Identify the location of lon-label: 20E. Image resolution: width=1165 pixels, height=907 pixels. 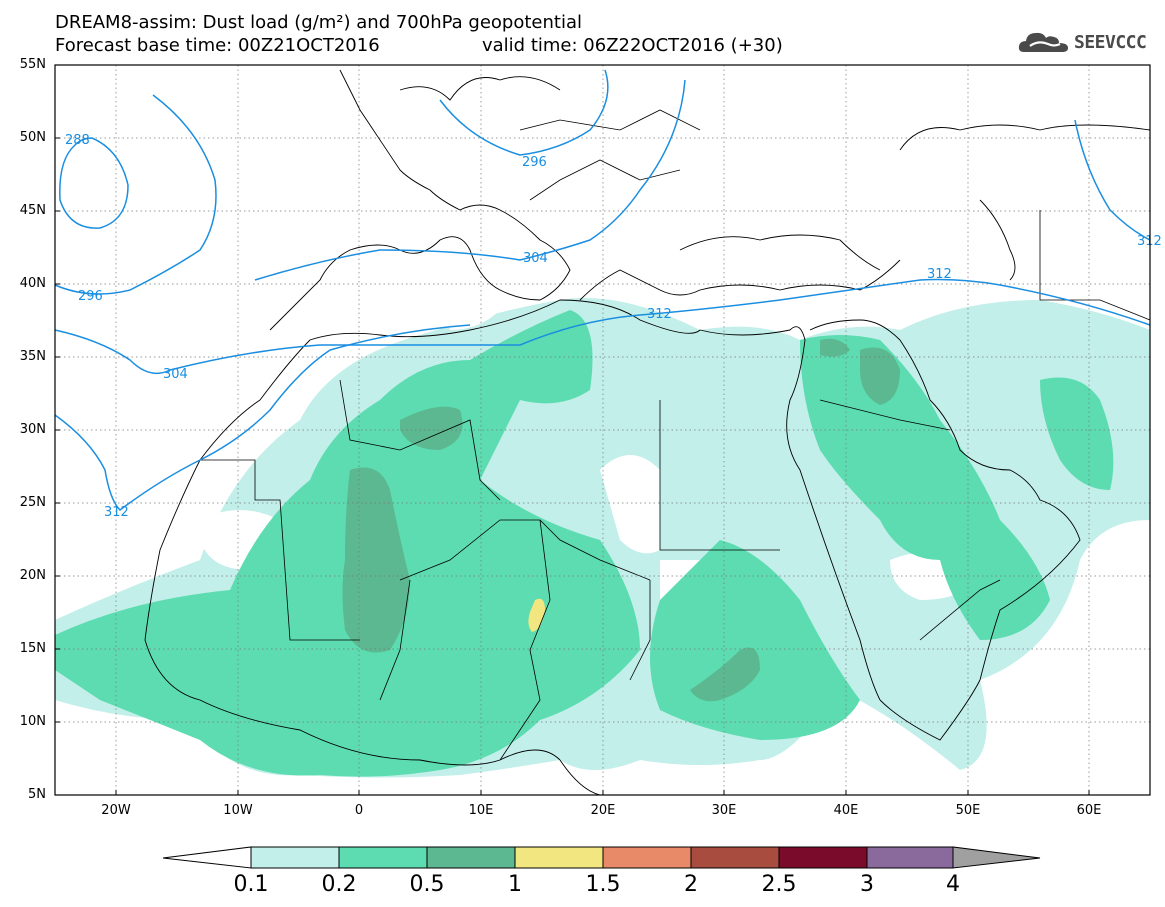
(603, 810).